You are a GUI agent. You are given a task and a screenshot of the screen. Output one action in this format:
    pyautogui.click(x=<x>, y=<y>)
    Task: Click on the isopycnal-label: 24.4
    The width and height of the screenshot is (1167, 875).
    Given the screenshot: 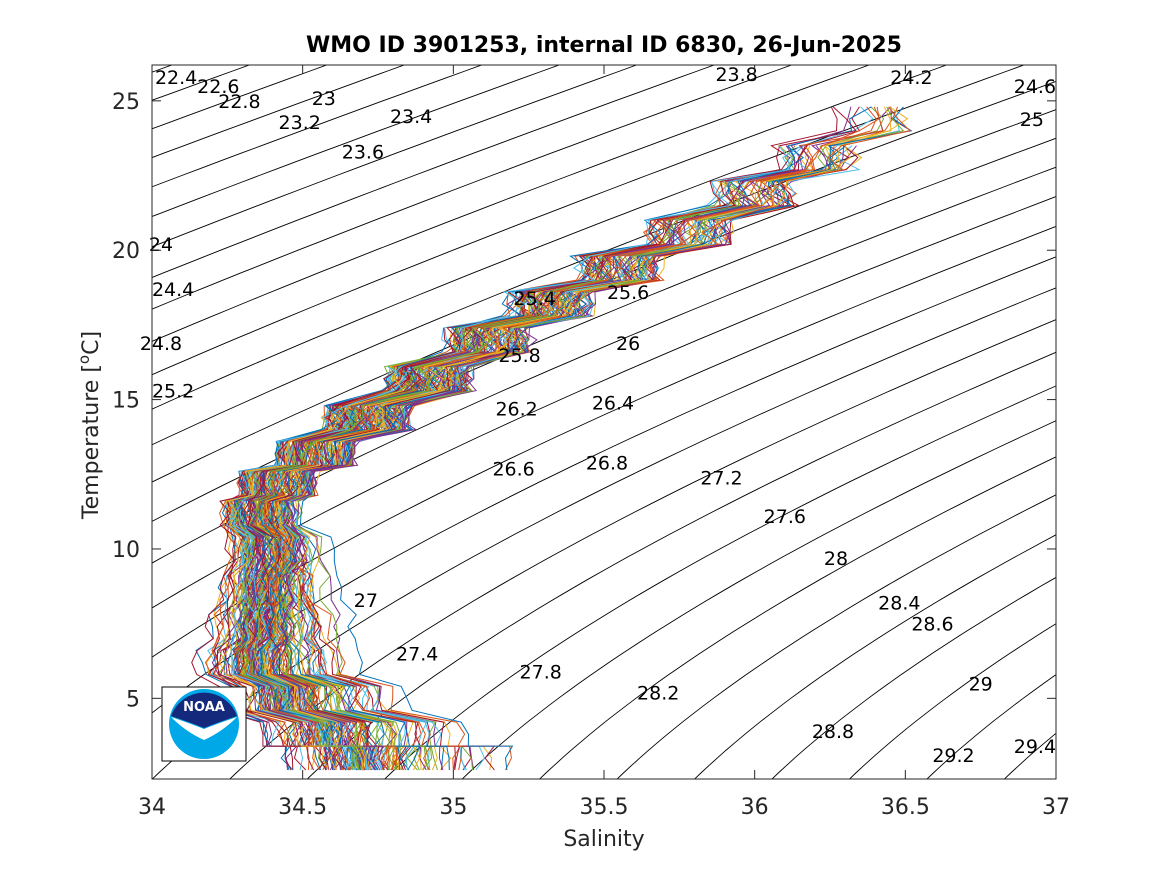 What is the action you would take?
    pyautogui.click(x=173, y=290)
    